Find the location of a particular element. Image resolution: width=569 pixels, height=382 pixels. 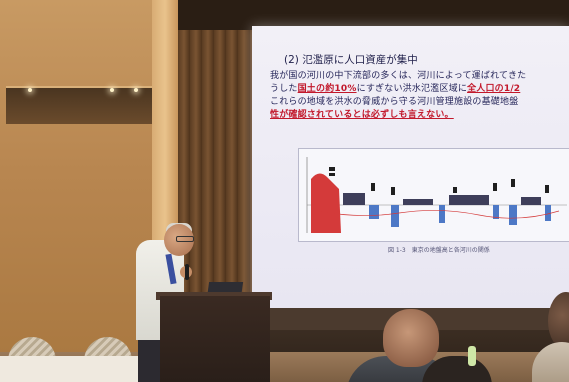

figure-elevation-curve is located at coordinates (439, 214).